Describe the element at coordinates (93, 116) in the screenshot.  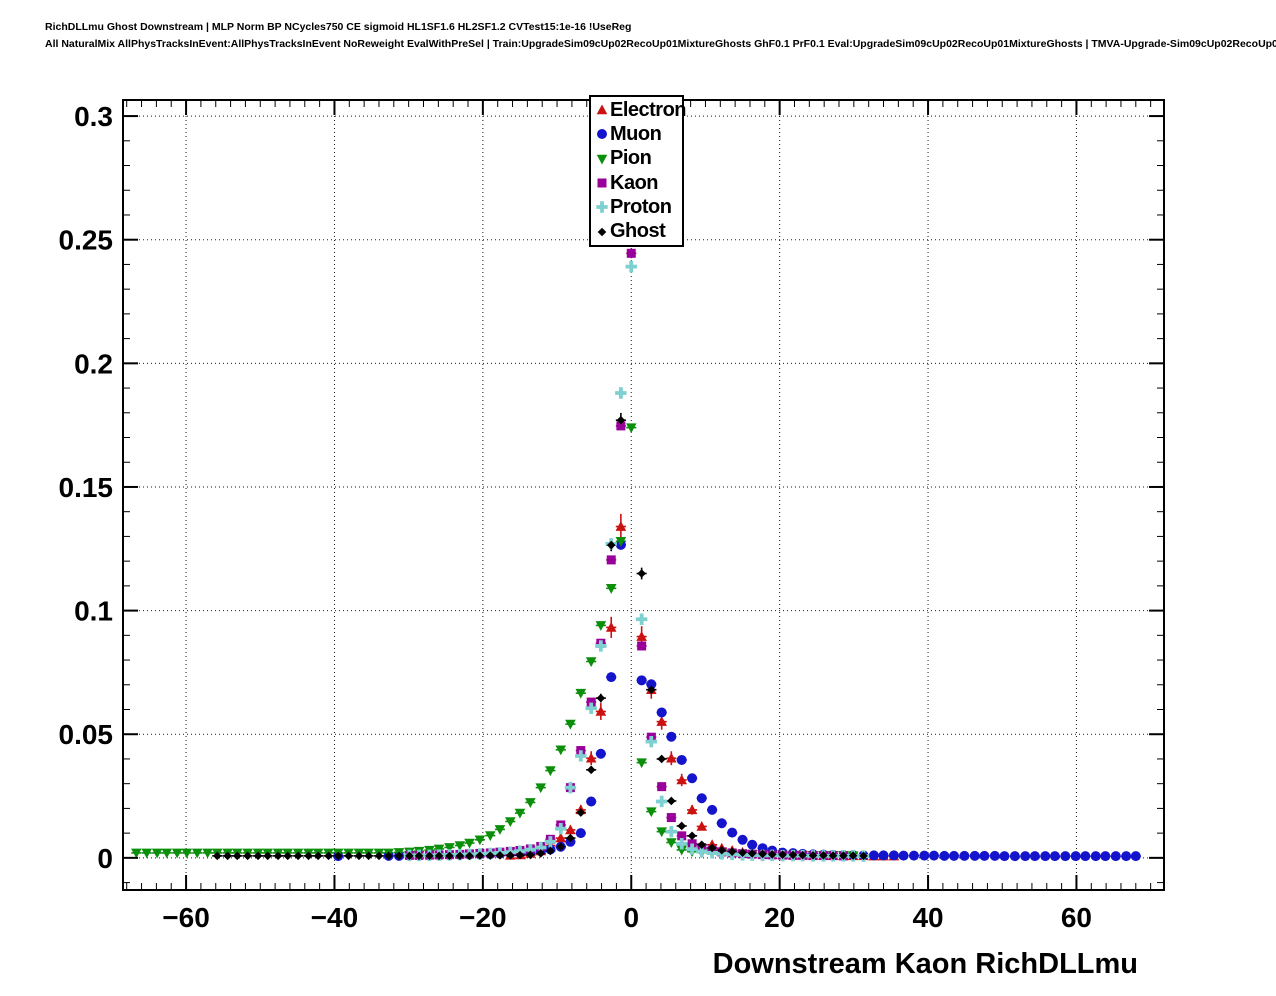
I see `y-tick-label: 0.3` at that location.